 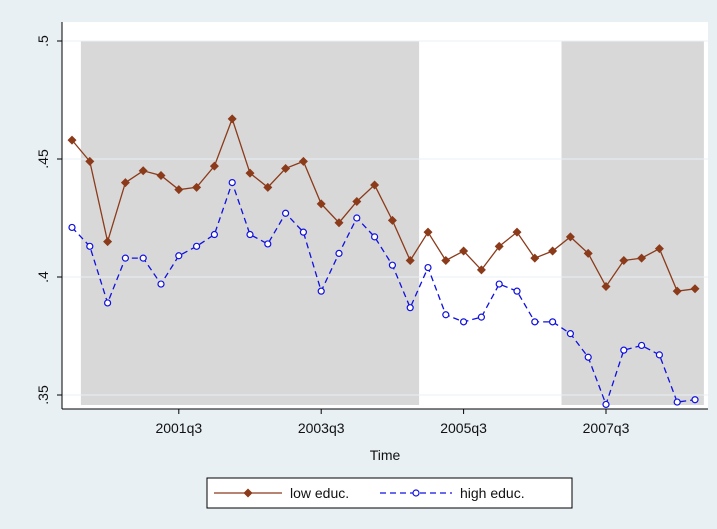 I want to click on x-axis: 2001q32003q32005q32007q32009q3, so click(x=392, y=422).